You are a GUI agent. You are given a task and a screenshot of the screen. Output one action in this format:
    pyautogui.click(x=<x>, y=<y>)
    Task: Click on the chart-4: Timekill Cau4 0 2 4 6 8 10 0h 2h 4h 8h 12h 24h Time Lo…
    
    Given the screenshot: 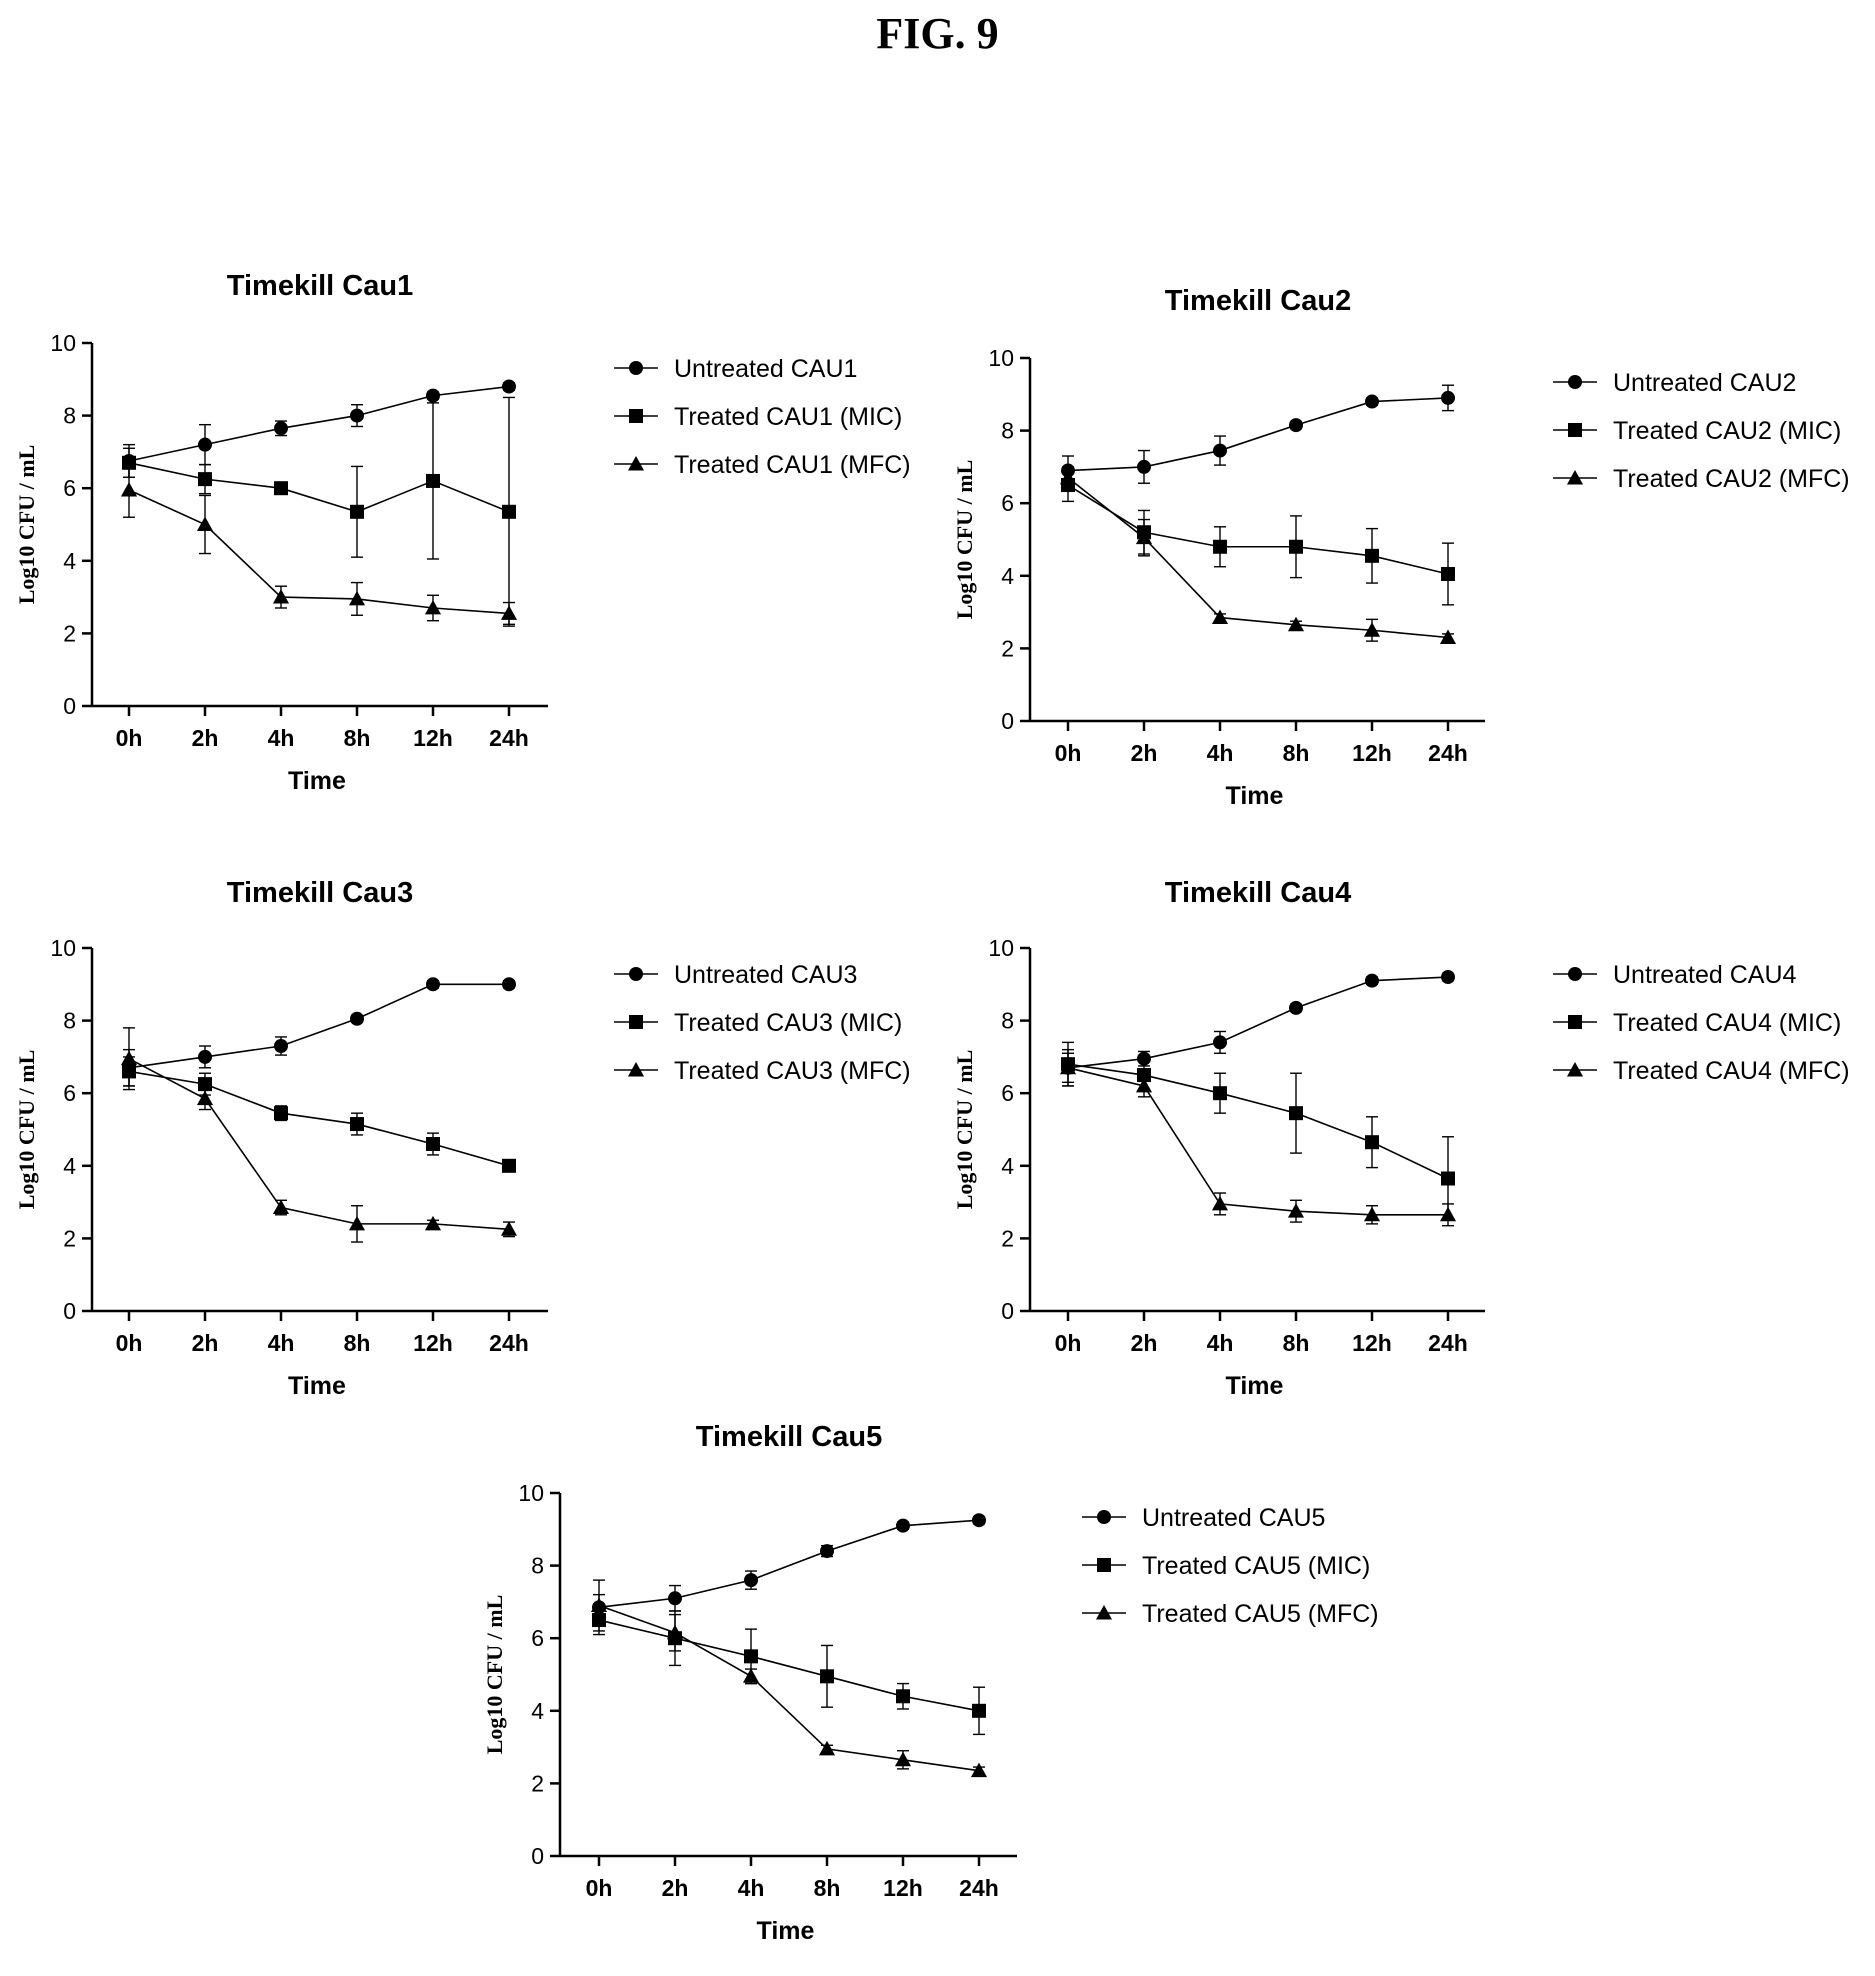 What is the action you would take?
    pyautogui.click(x=1401, y=1138)
    